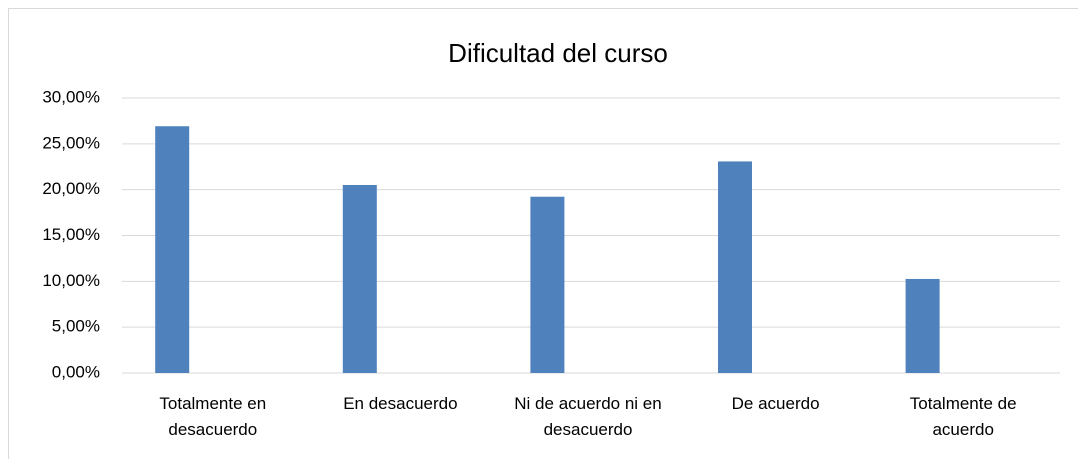  Describe the element at coordinates (400, 403) in the screenshot. I see `x-tick-label: En desacuerdo` at that location.